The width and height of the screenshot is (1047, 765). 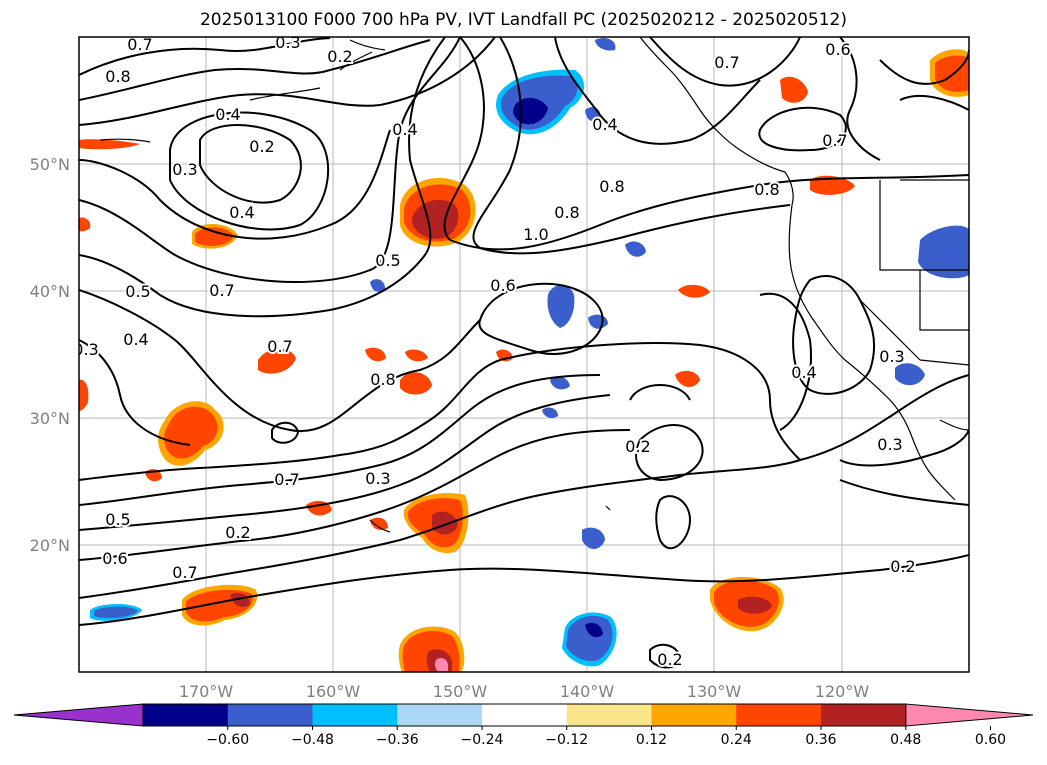 I want to click on colorbar-outline, so click(x=524, y=715).